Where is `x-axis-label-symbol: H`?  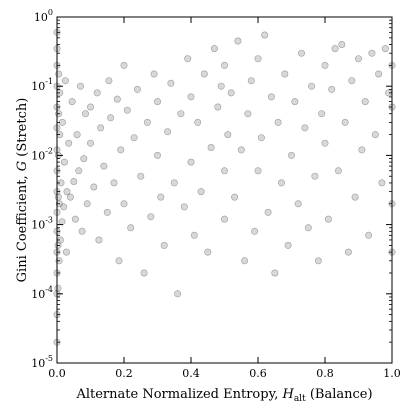 x-axis-label-symbol: H is located at coordinates (287, 394).